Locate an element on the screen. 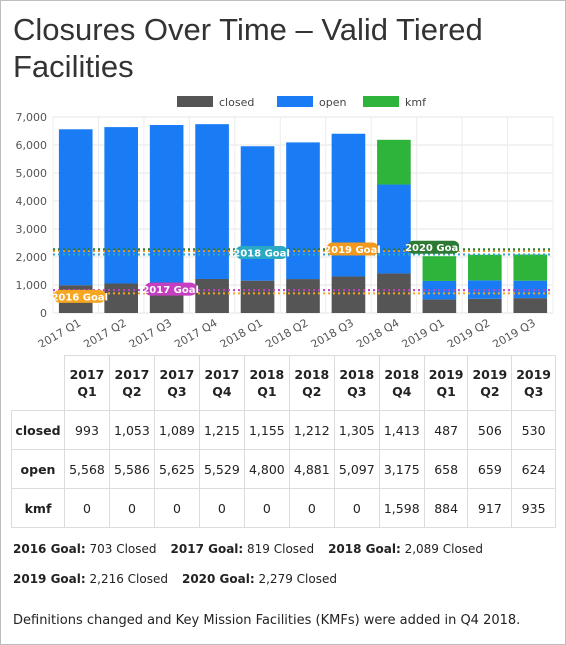  table-cell: 1,215 is located at coordinates (221, 430).